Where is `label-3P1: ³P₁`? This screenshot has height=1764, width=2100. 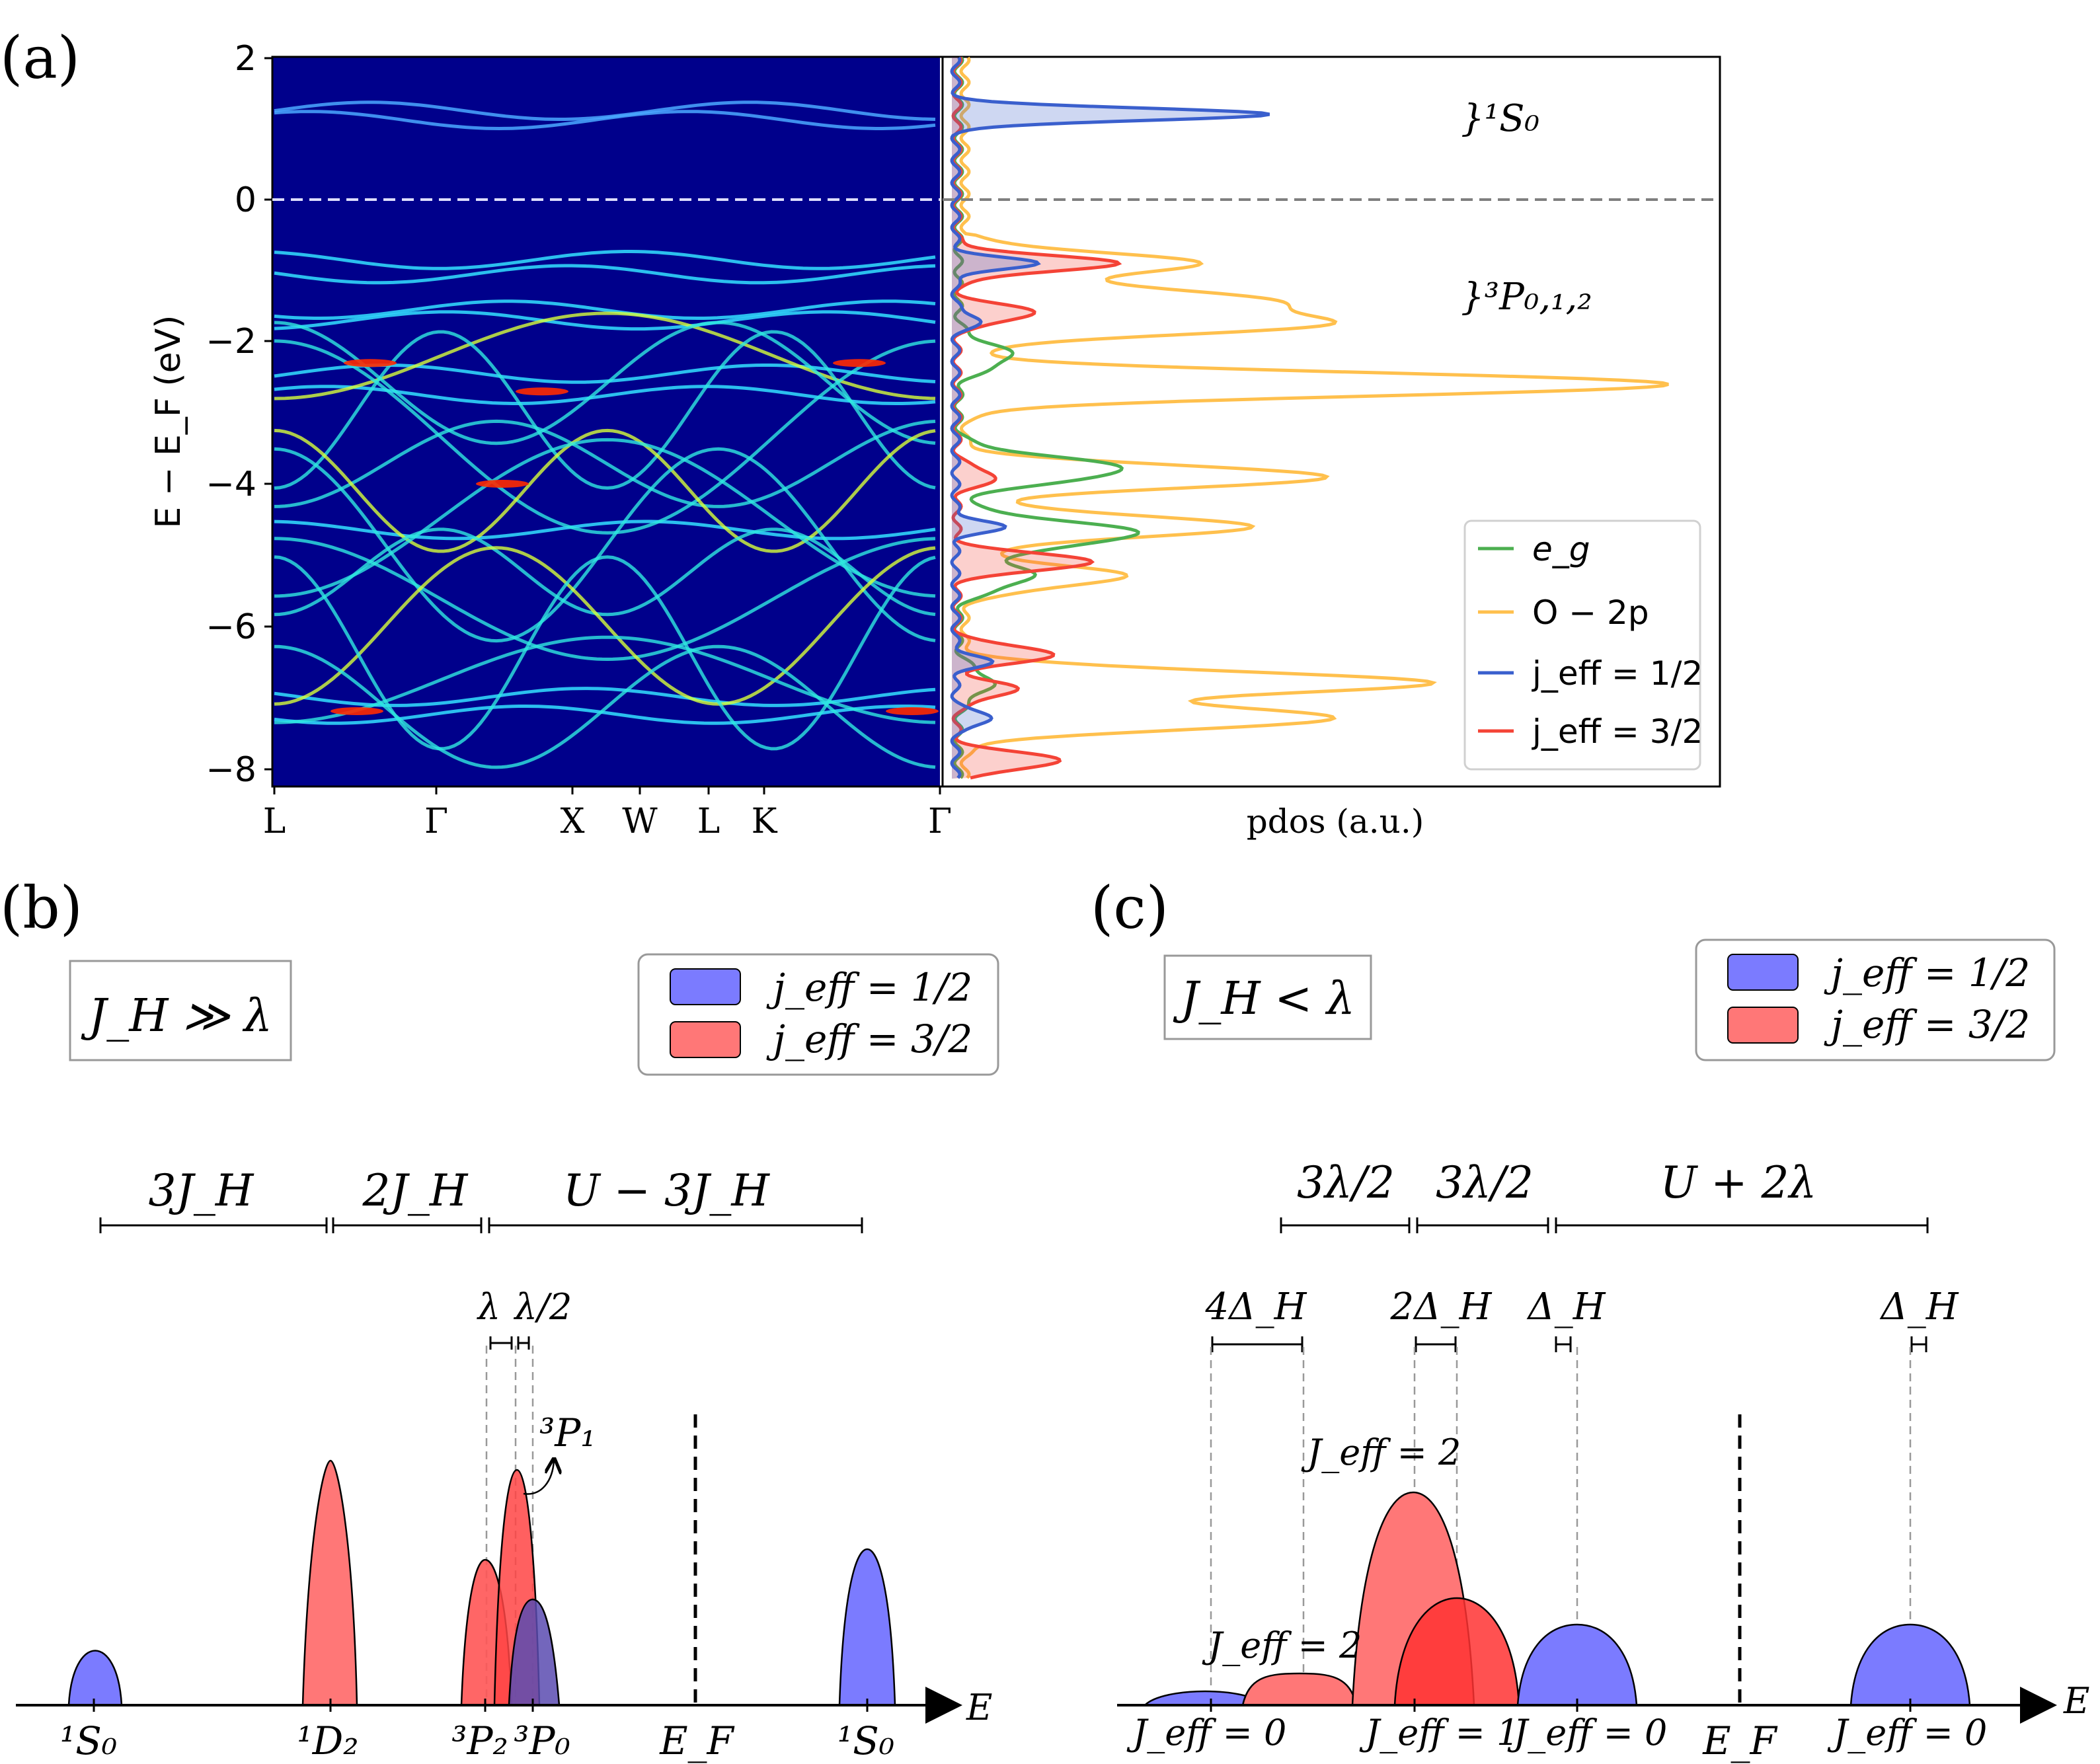 label-3P1: ³P₁ is located at coordinates (567, 1432).